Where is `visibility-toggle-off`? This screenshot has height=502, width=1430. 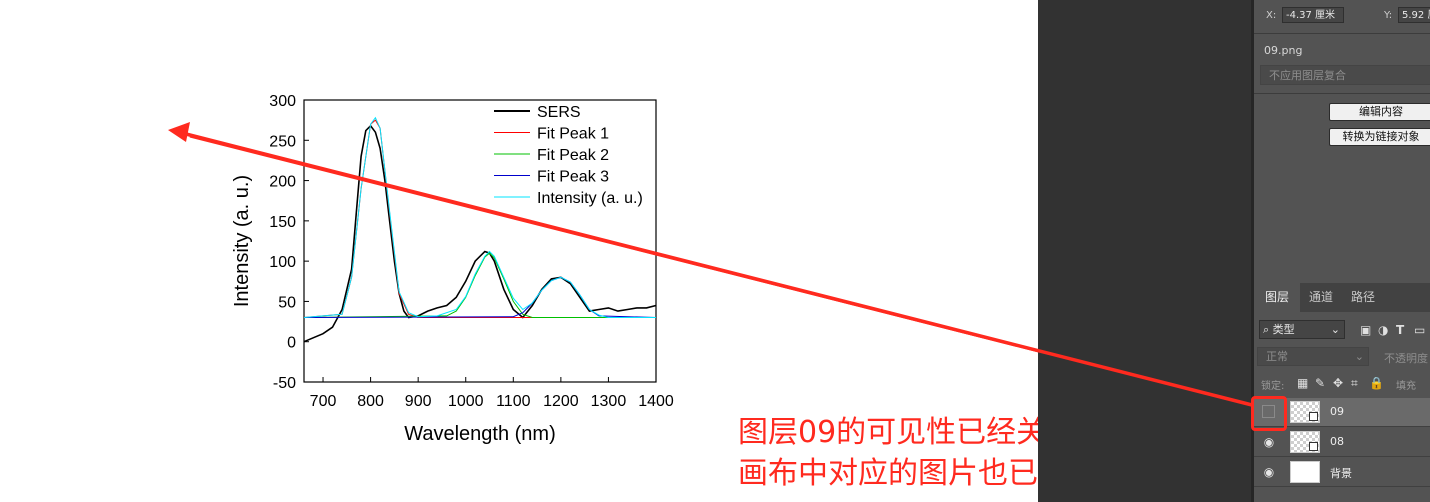 visibility-toggle-off is located at coordinates (1268, 411).